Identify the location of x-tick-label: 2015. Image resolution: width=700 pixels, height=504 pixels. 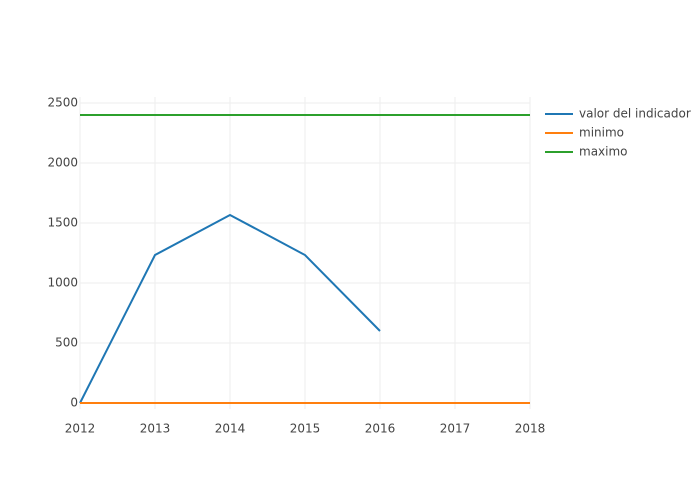
(305, 429).